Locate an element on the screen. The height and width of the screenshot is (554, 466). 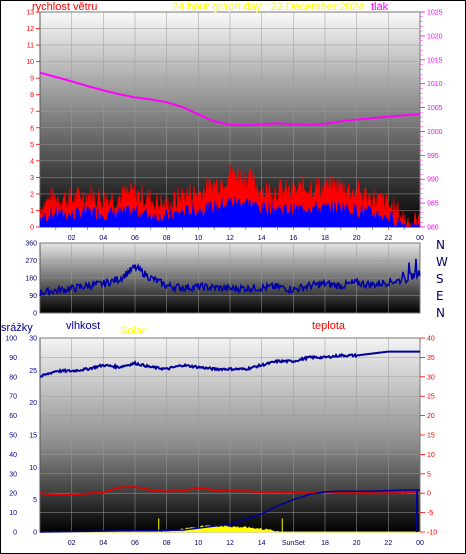
pressure-y-tick: 1010 is located at coordinates (435, 84).